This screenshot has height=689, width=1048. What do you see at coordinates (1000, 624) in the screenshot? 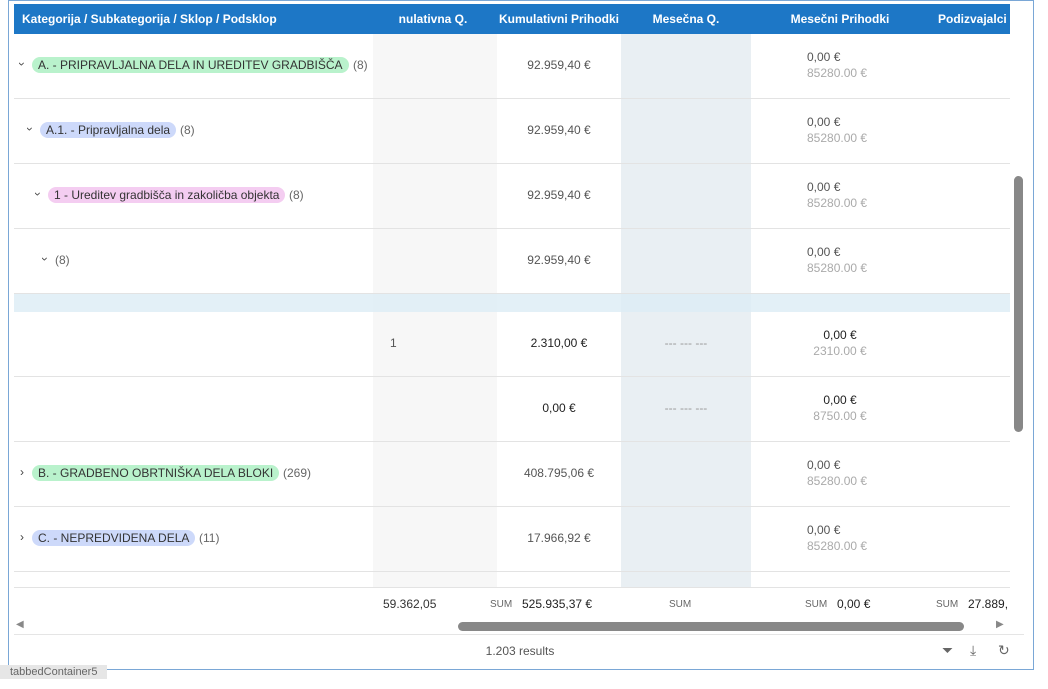
I see `scroll-right: ▶` at bounding box center [1000, 624].